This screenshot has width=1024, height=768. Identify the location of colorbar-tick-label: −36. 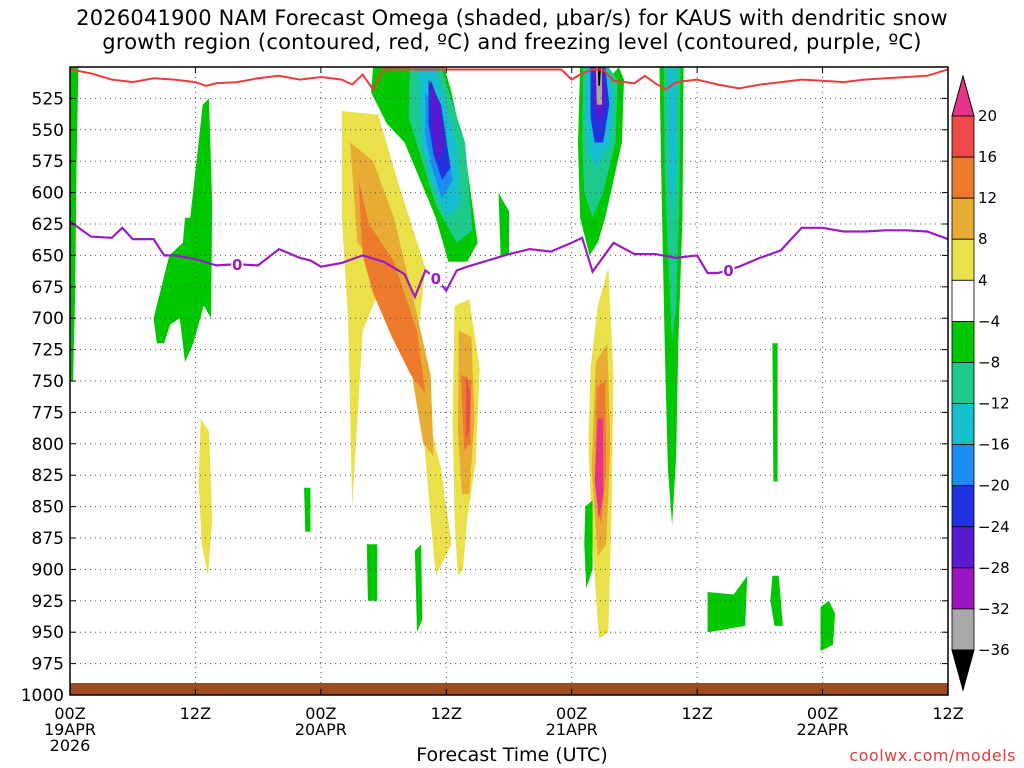
(994, 650).